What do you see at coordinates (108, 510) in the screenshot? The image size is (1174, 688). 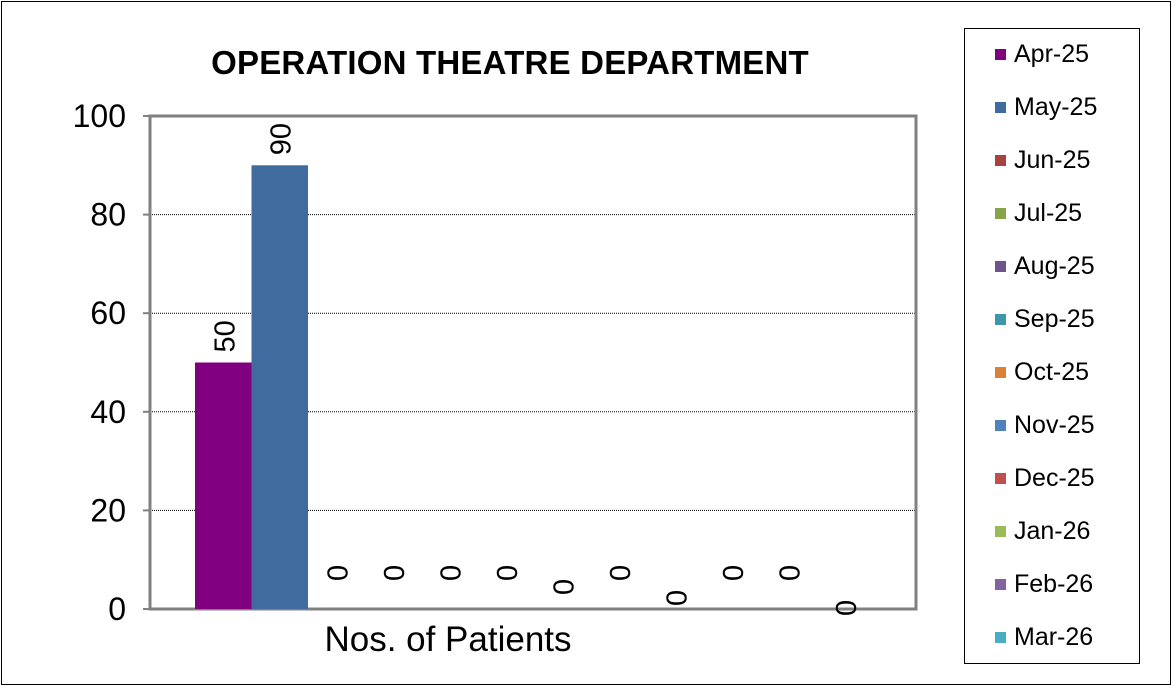 I see `y-tick-label: 20` at bounding box center [108, 510].